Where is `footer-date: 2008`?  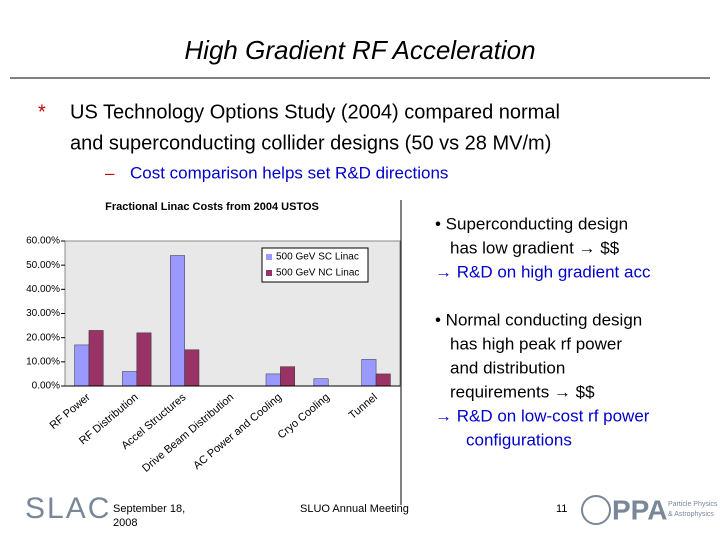
footer-date: 2008 is located at coordinates (125, 523).